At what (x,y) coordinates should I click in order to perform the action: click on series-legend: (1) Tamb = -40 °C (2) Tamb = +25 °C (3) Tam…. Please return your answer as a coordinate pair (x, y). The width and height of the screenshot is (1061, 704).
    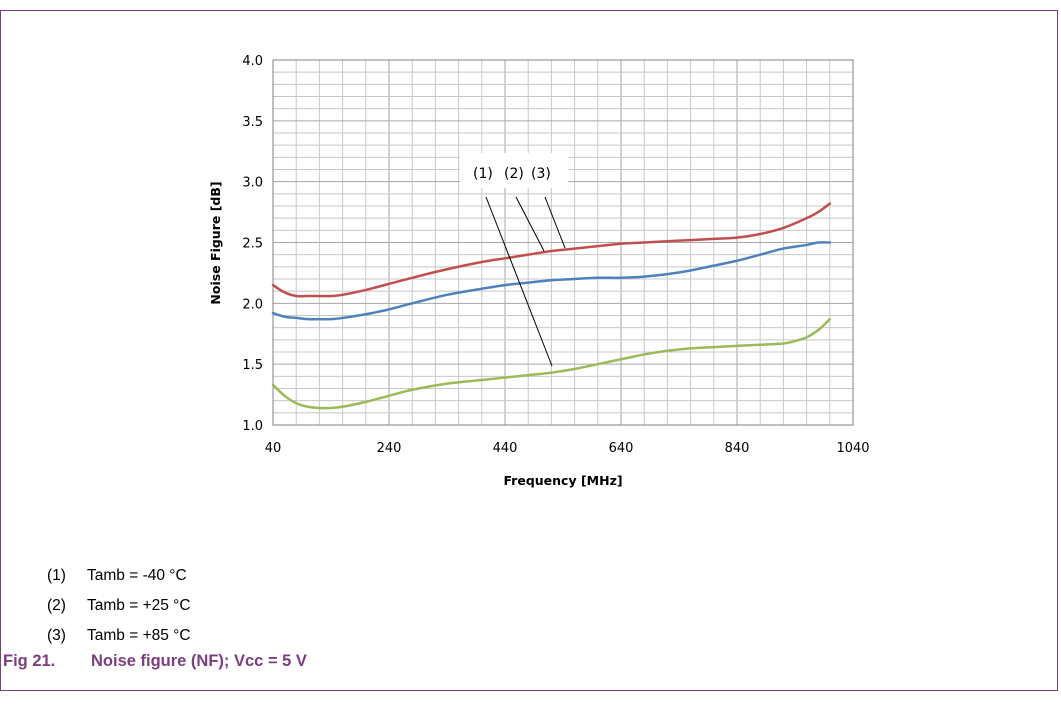
    Looking at the image, I should click on (119, 606).